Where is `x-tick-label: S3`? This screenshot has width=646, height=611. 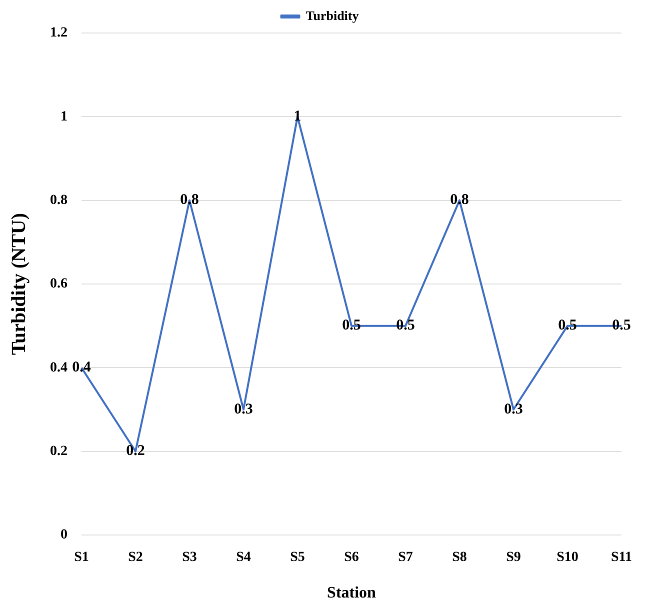
x-tick-label: S3 is located at coordinates (189, 558).